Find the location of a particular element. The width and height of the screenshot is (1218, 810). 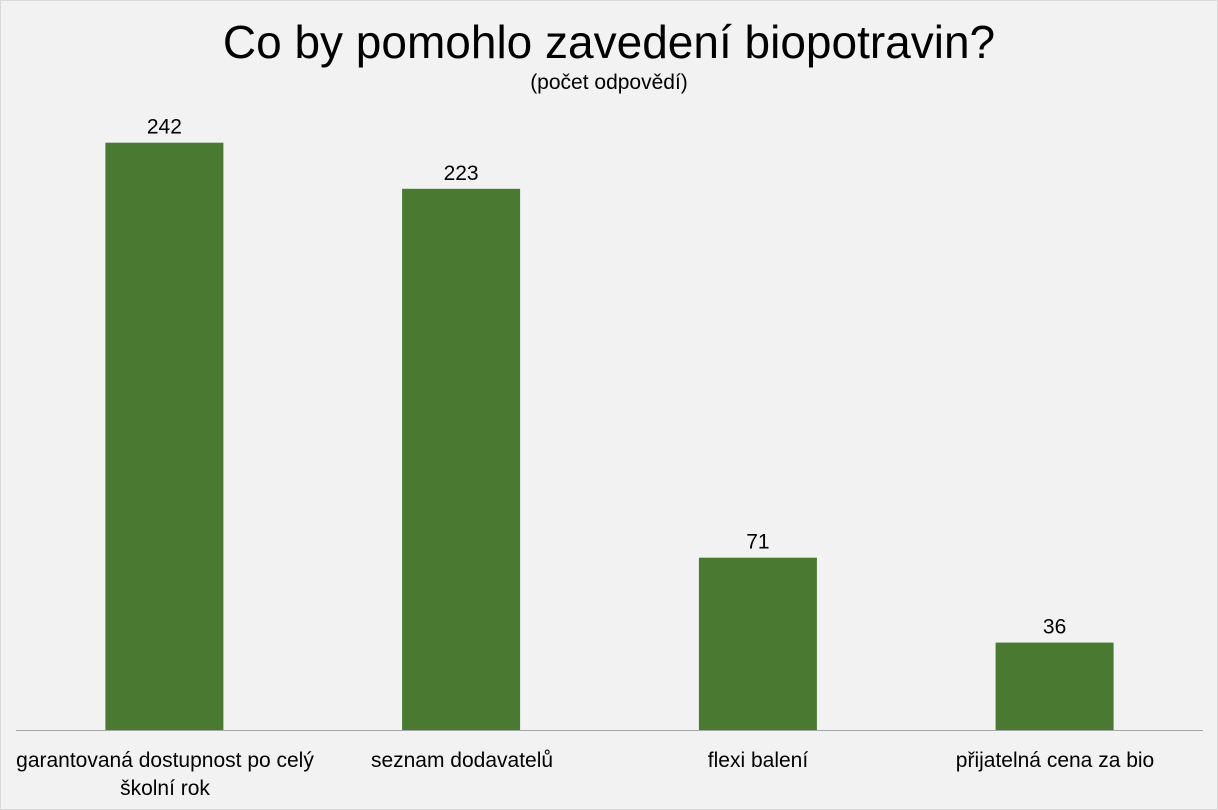

chart-title: Co by pomohlo zavedení biopotravin? is located at coordinates (609, 42).